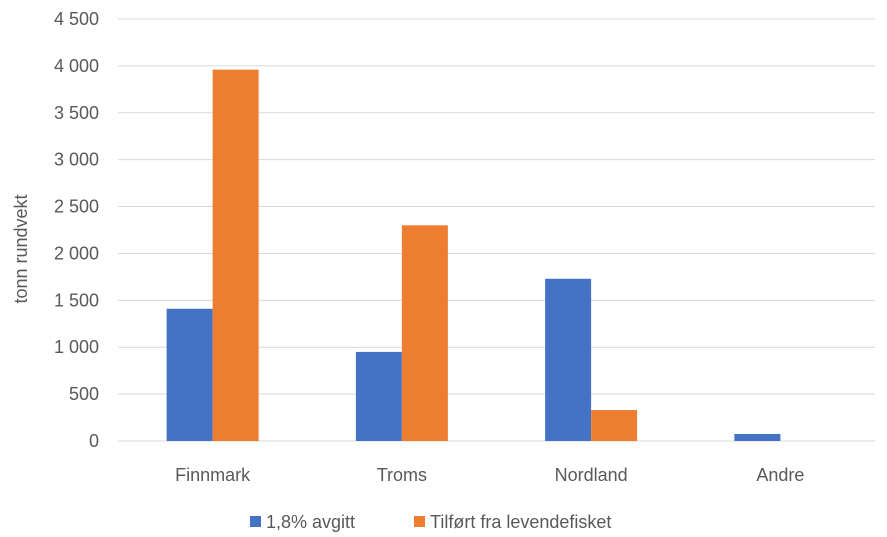  Describe the element at coordinates (489, 475) in the screenshot. I see `category-labels: Finnmark Troms Nordland Andre` at that location.